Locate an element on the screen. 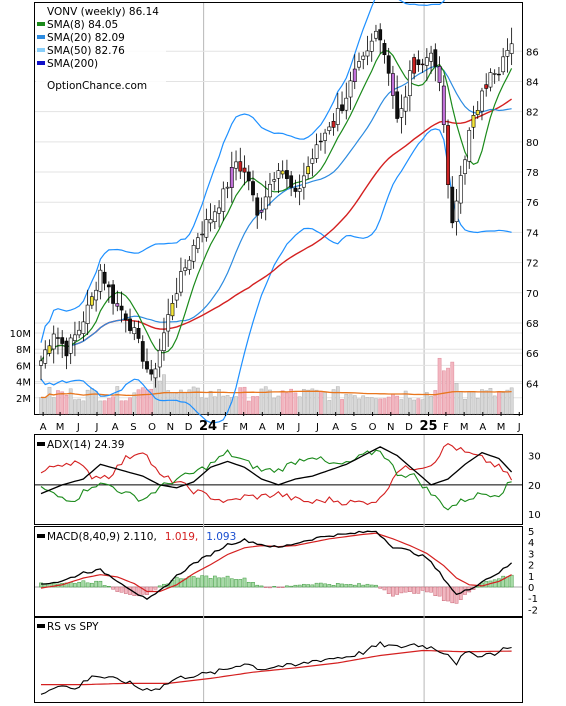 This screenshot has height=706, width=566. macd-tick-label: -2 is located at coordinates (533, 610).